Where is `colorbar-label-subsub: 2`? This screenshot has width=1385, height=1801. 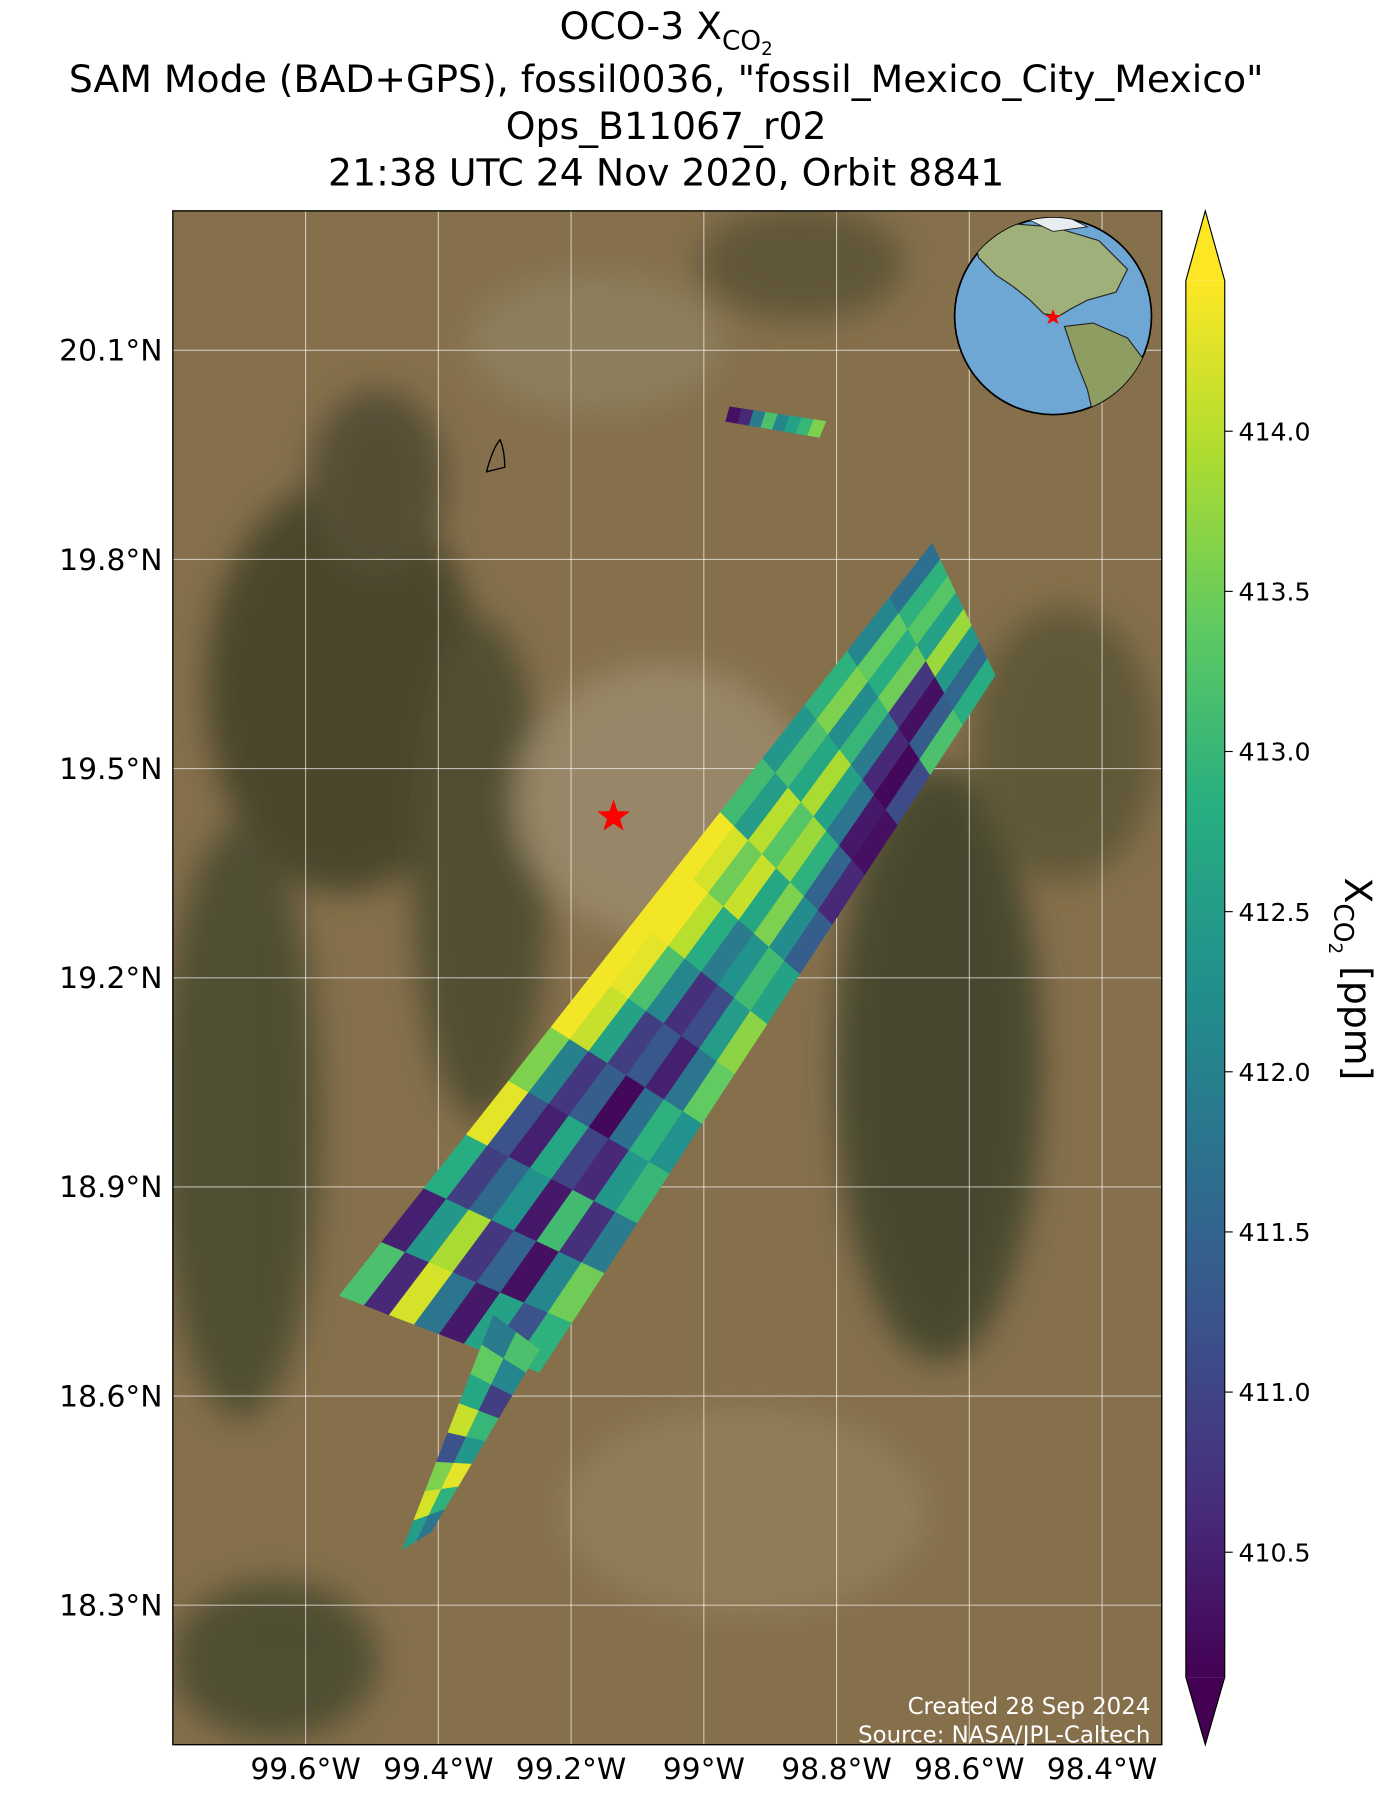 colorbar-label-subsub: 2 is located at coordinates (1334, 948).